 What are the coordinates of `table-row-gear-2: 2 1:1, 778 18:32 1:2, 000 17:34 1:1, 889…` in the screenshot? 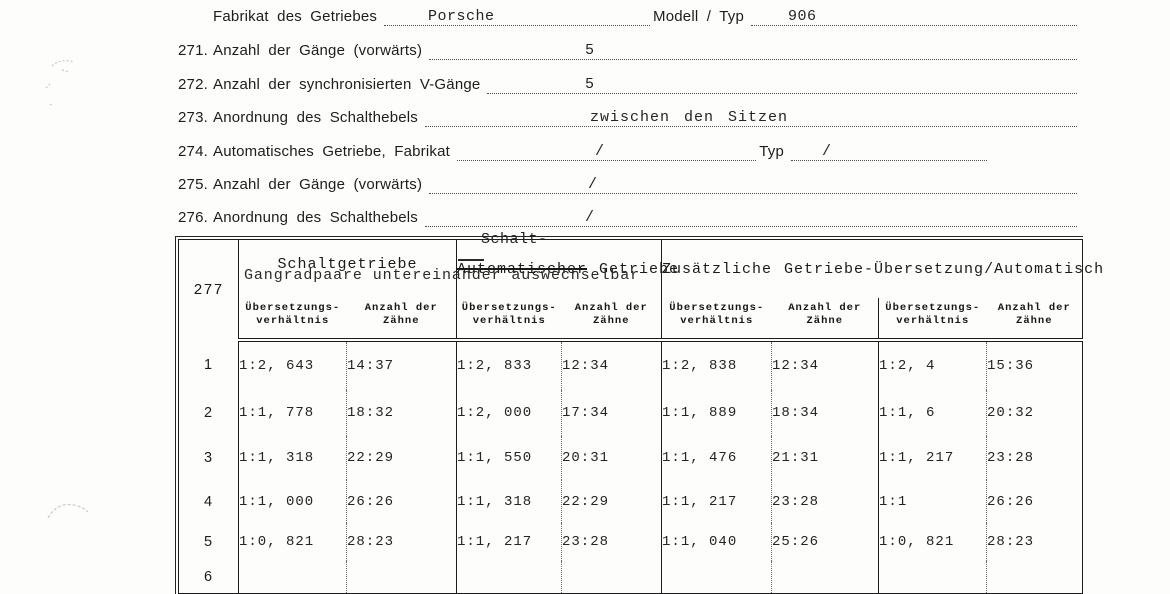 It's located at (630, 413).